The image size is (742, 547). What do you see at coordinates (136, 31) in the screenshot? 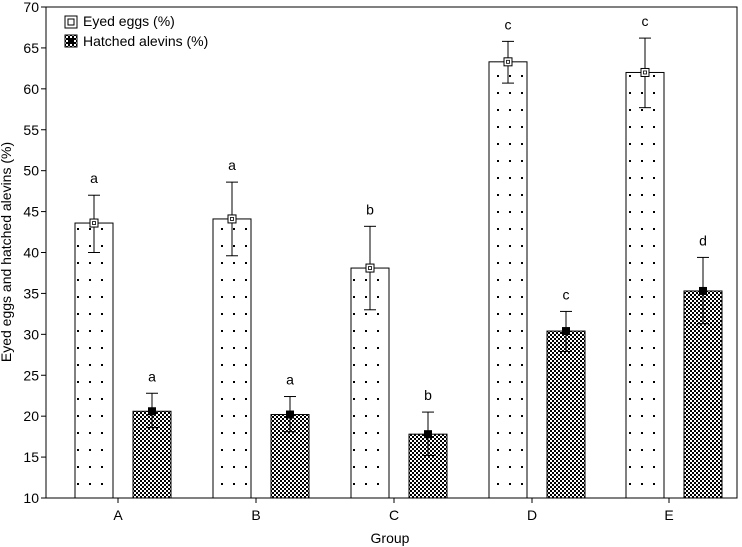
I see `legend: Eyed eggs (%) Hatched alevins (%)` at bounding box center [136, 31].